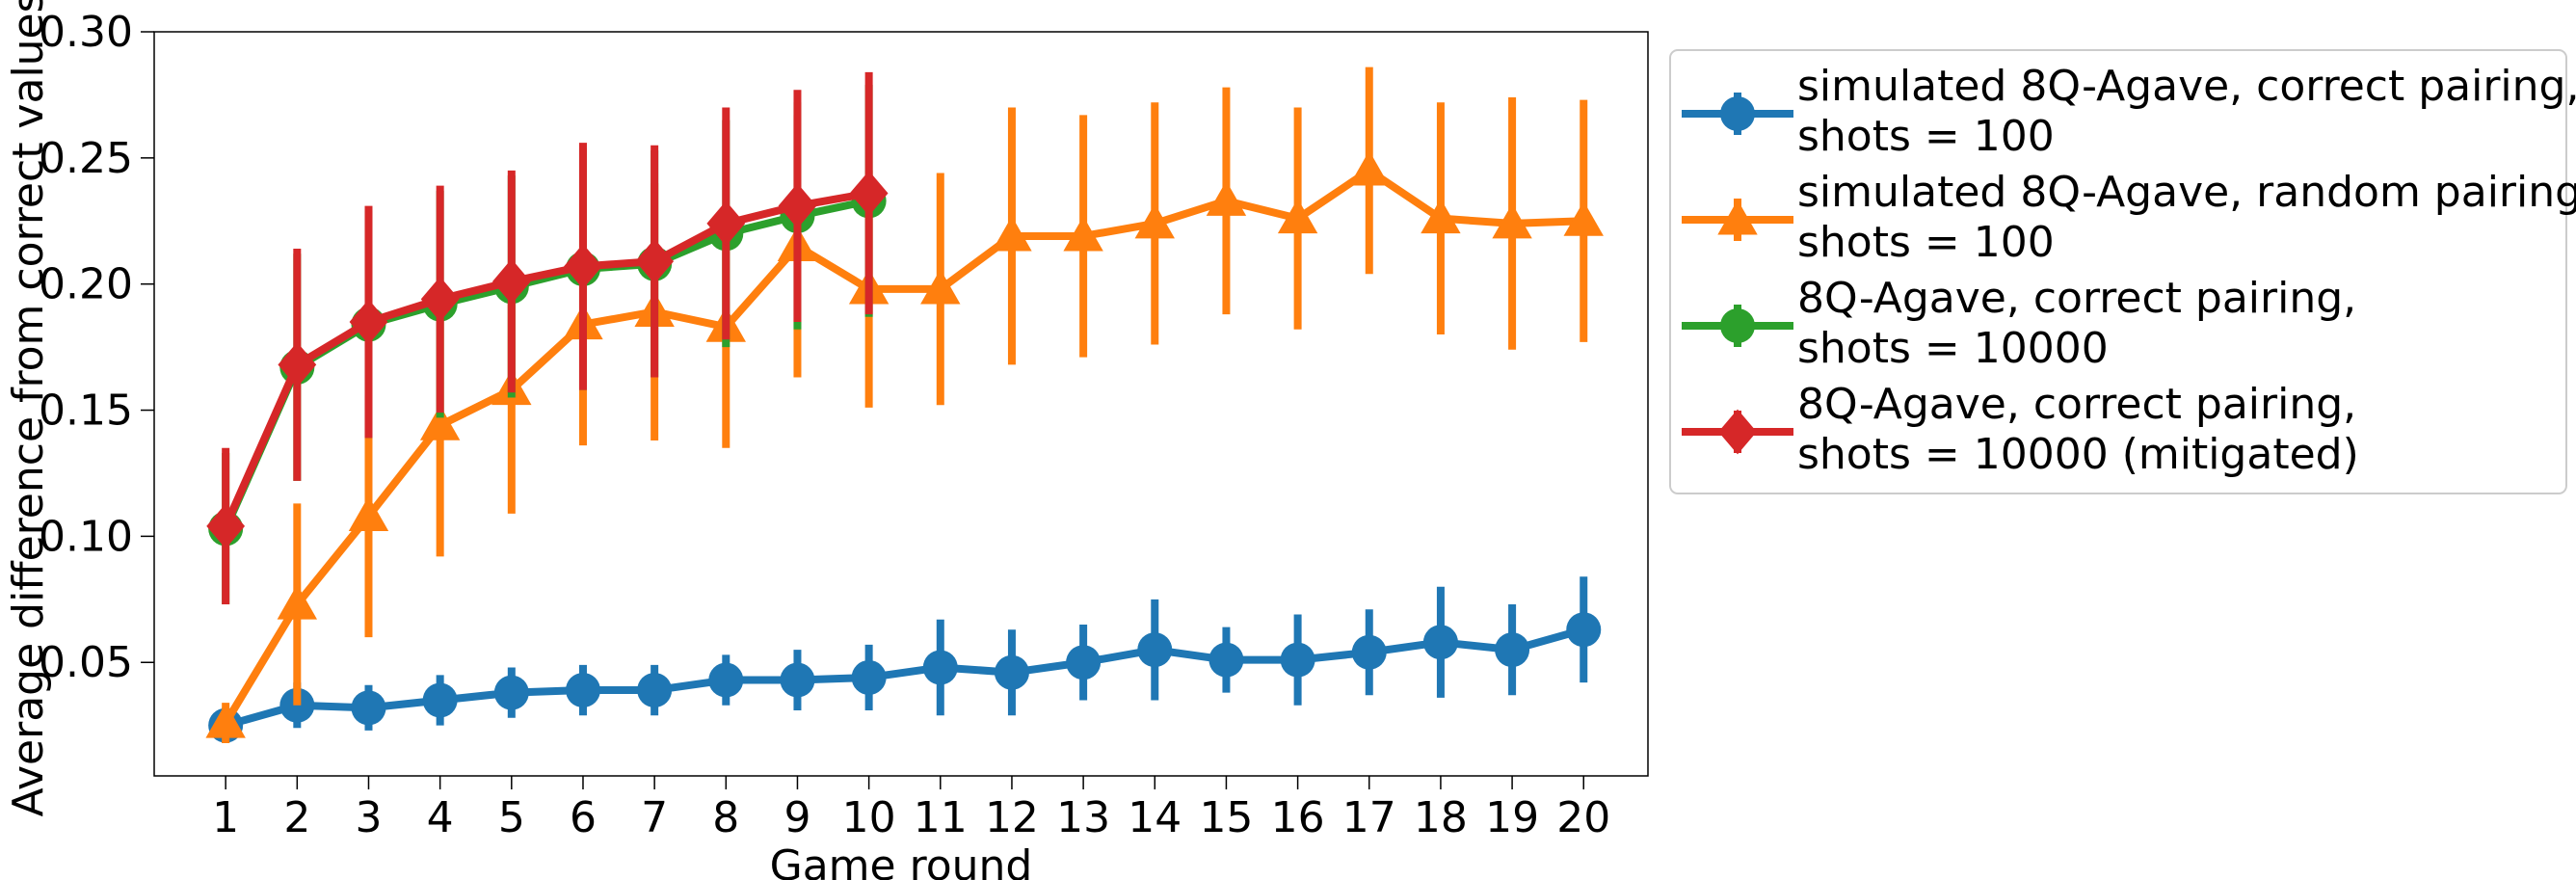  I want to click on y-axis-label: Average difference from correct values, so click(28, 408).